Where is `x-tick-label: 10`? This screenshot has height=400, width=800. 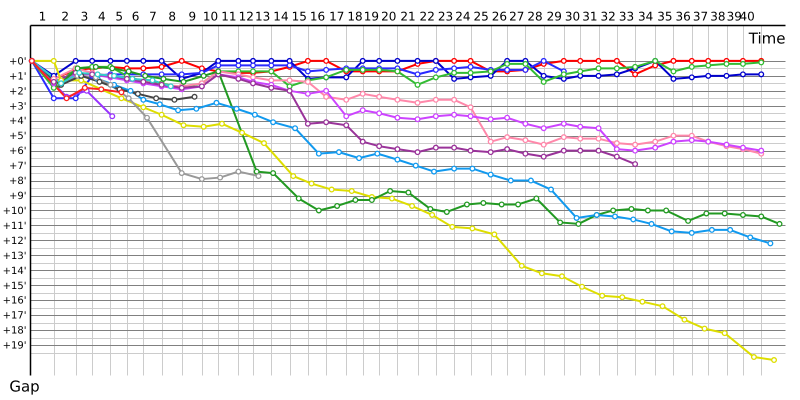 x-tick-label: 10 is located at coordinates (210, 17).